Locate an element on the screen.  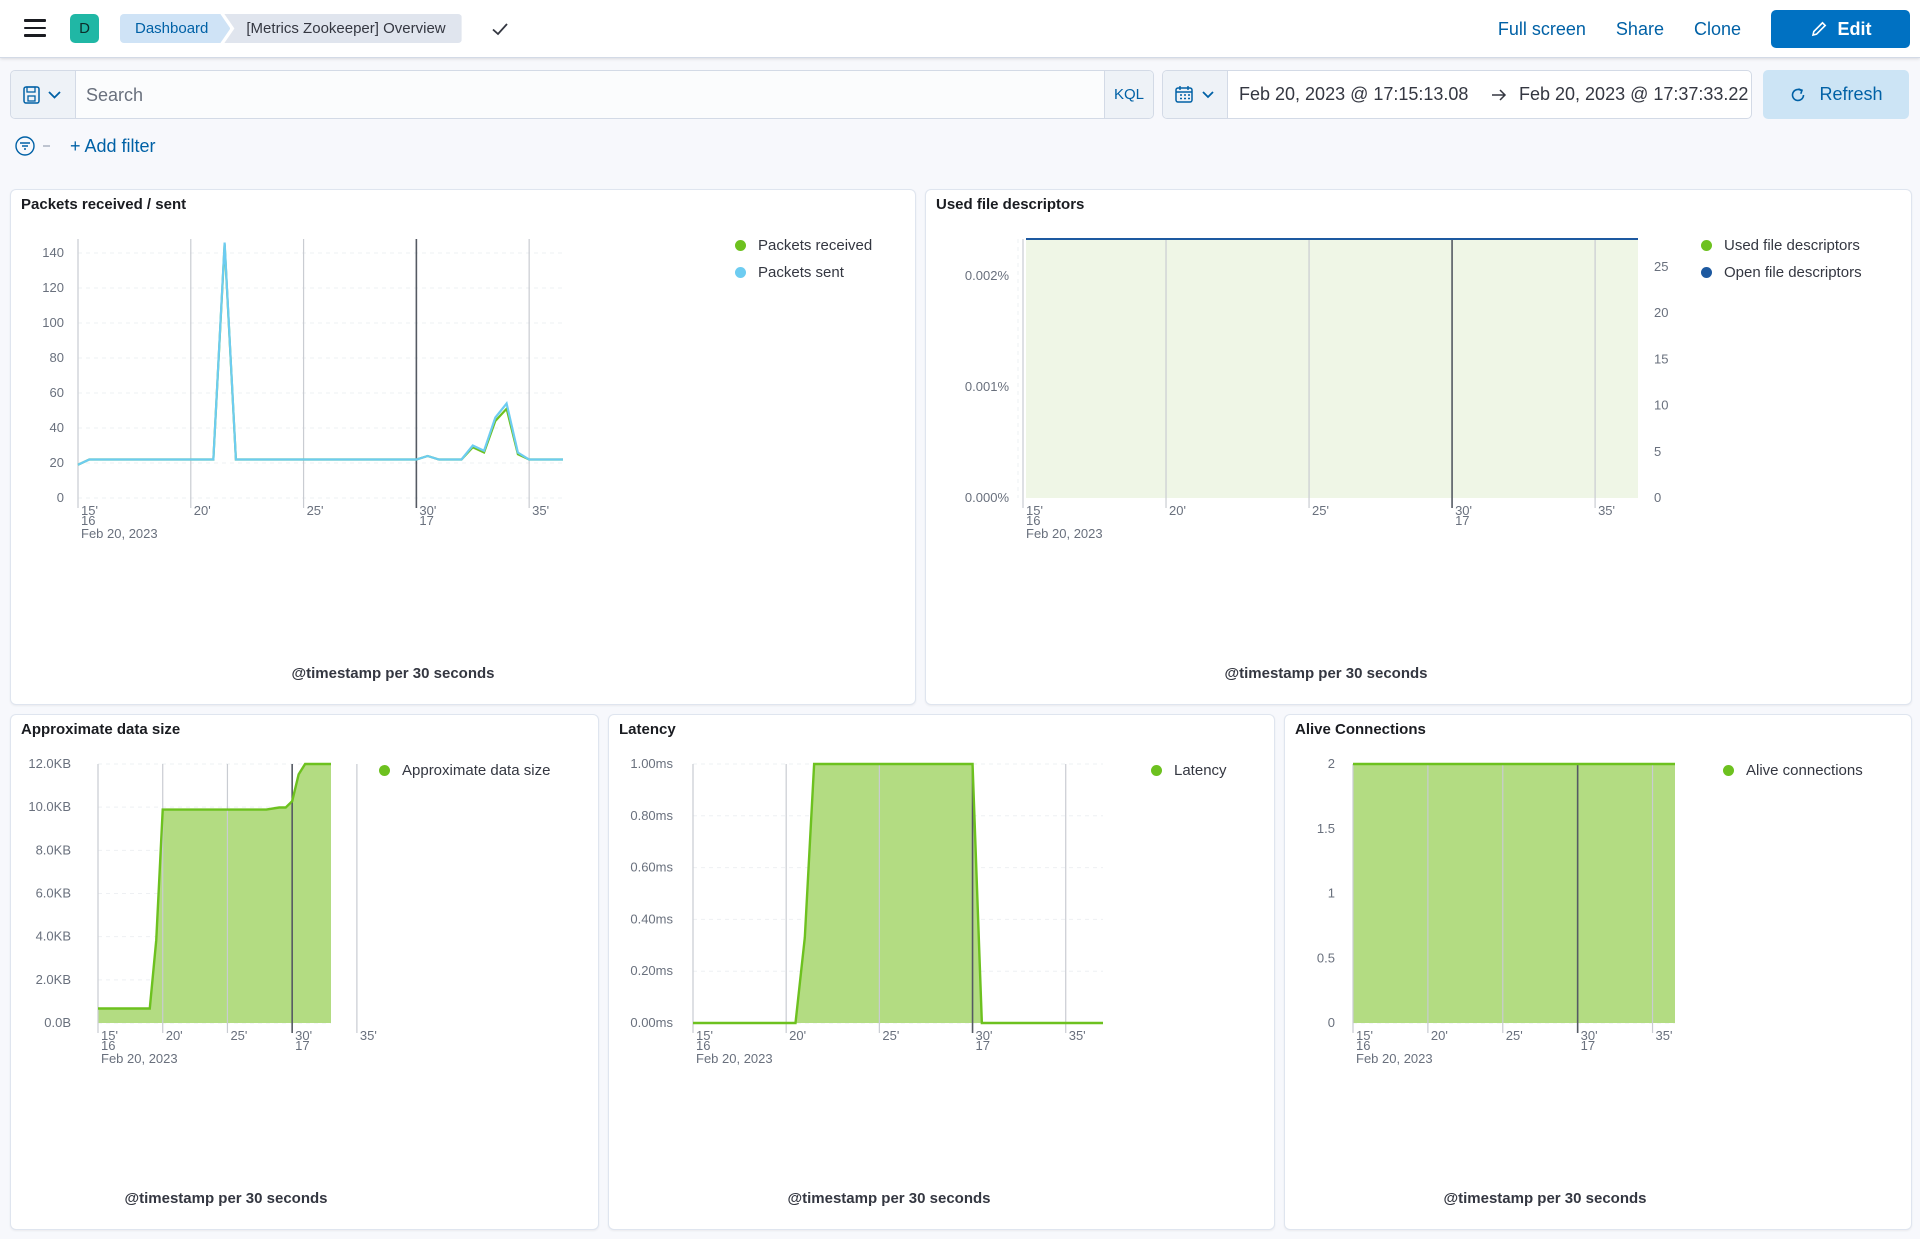
legend: Packets received Packets sent is located at coordinates (803, 259).